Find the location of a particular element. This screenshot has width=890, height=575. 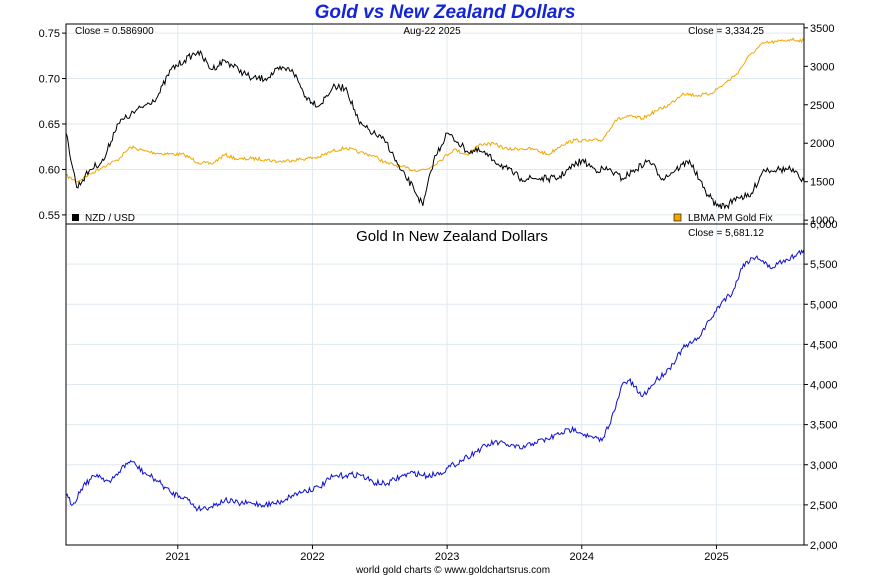

y-right-top-tick-label-1500: 1500 is located at coordinates (822, 183).